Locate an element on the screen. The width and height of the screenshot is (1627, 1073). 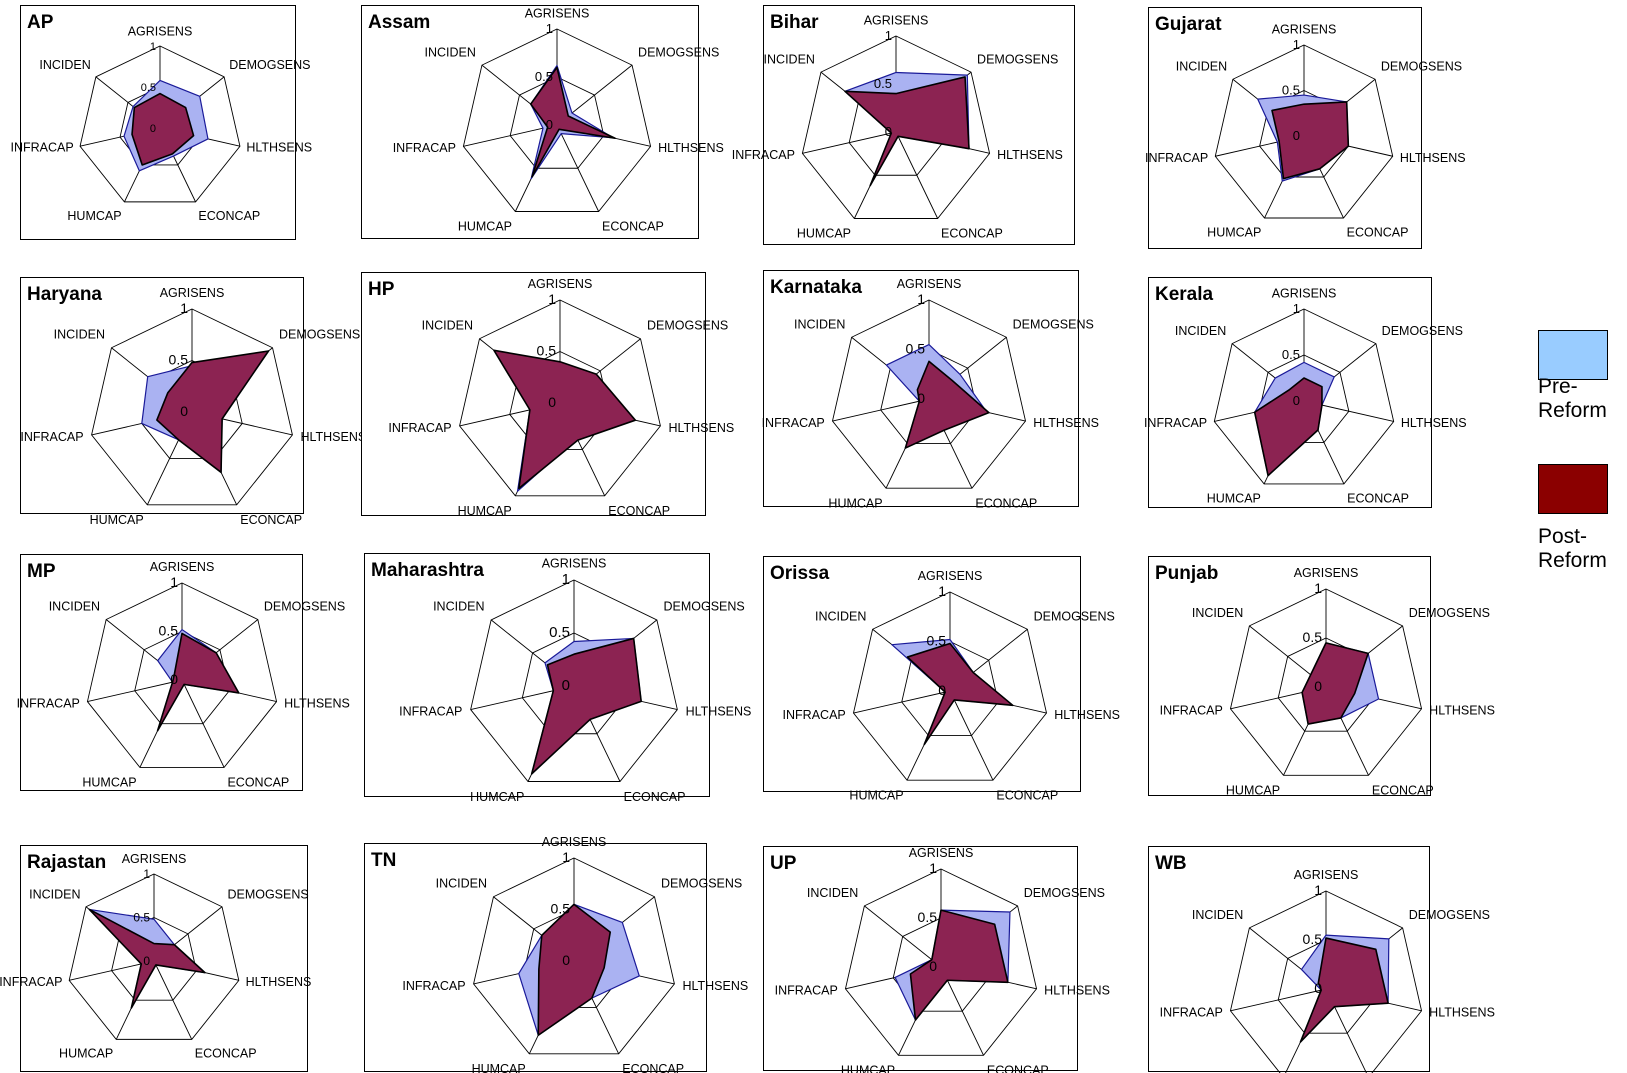
panel-title: TN is located at coordinates (383, 860).